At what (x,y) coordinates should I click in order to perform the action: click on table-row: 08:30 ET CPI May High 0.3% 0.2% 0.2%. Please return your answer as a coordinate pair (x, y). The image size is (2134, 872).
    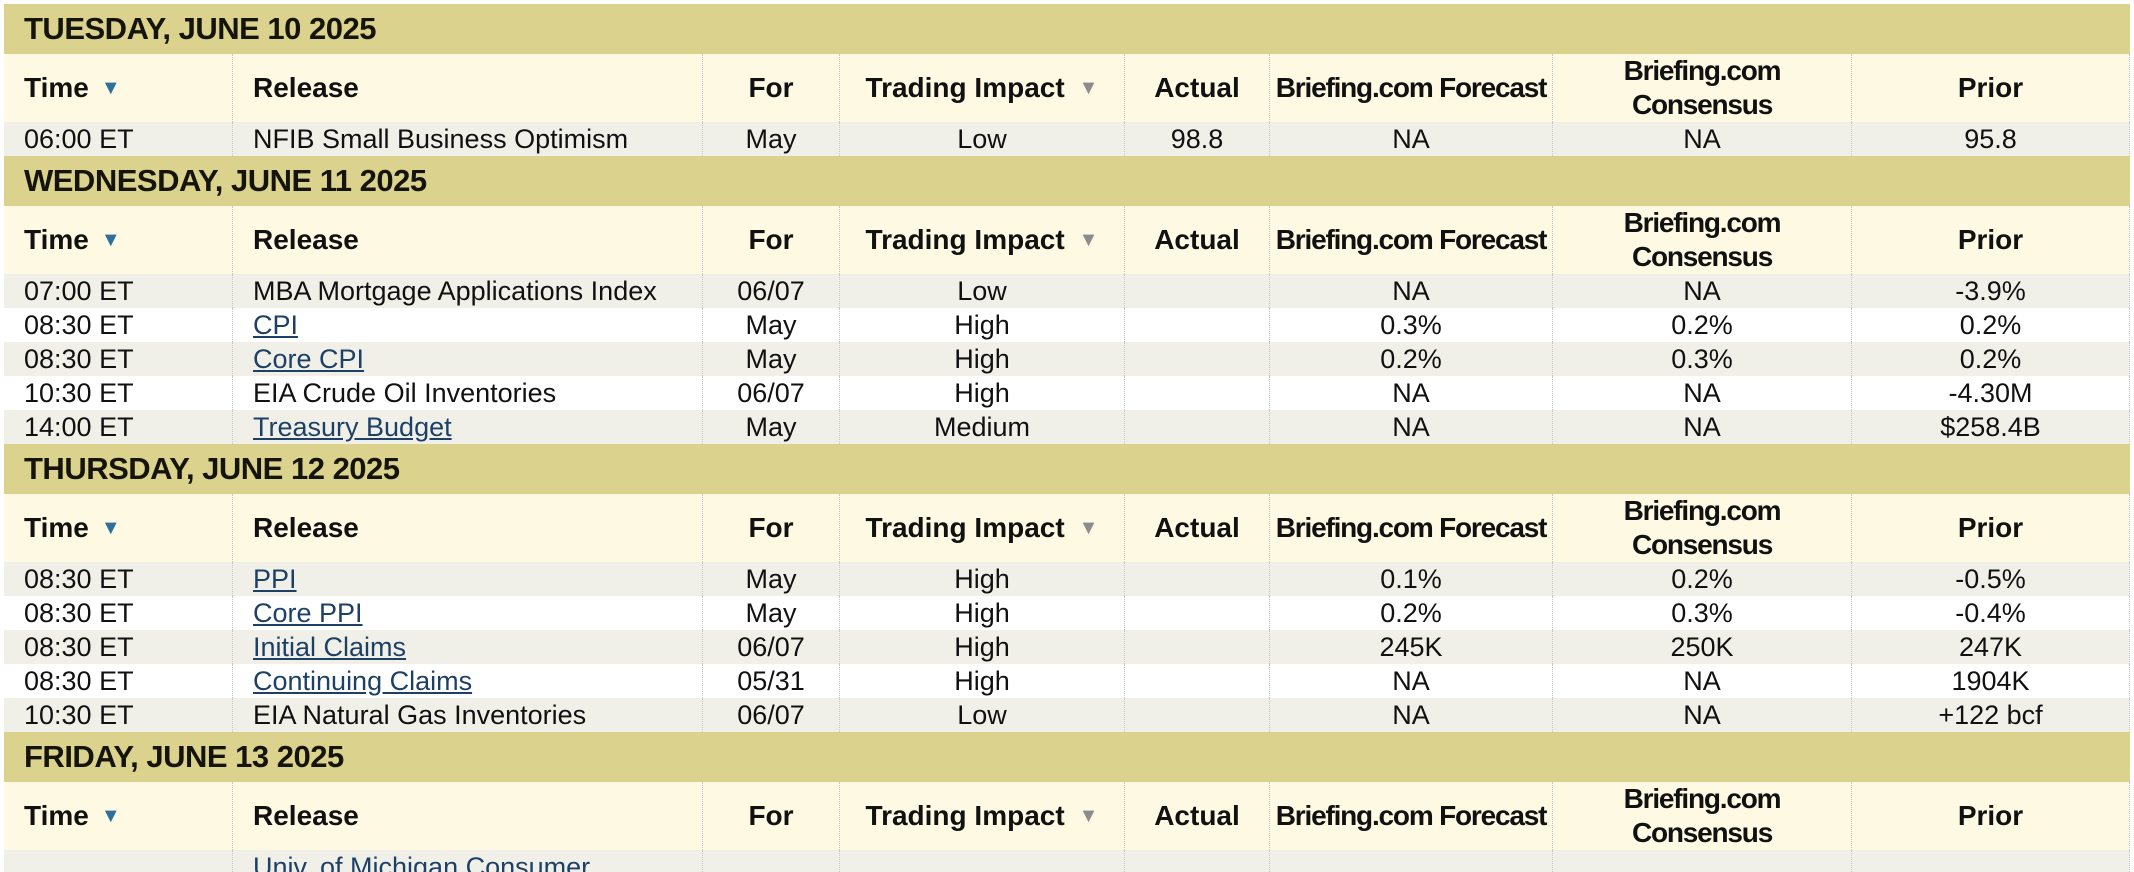
    Looking at the image, I should click on (1067, 325).